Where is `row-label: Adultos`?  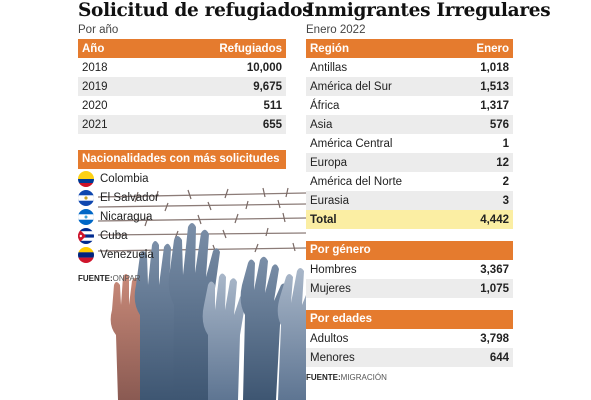 row-label: Adultos is located at coordinates (329, 338).